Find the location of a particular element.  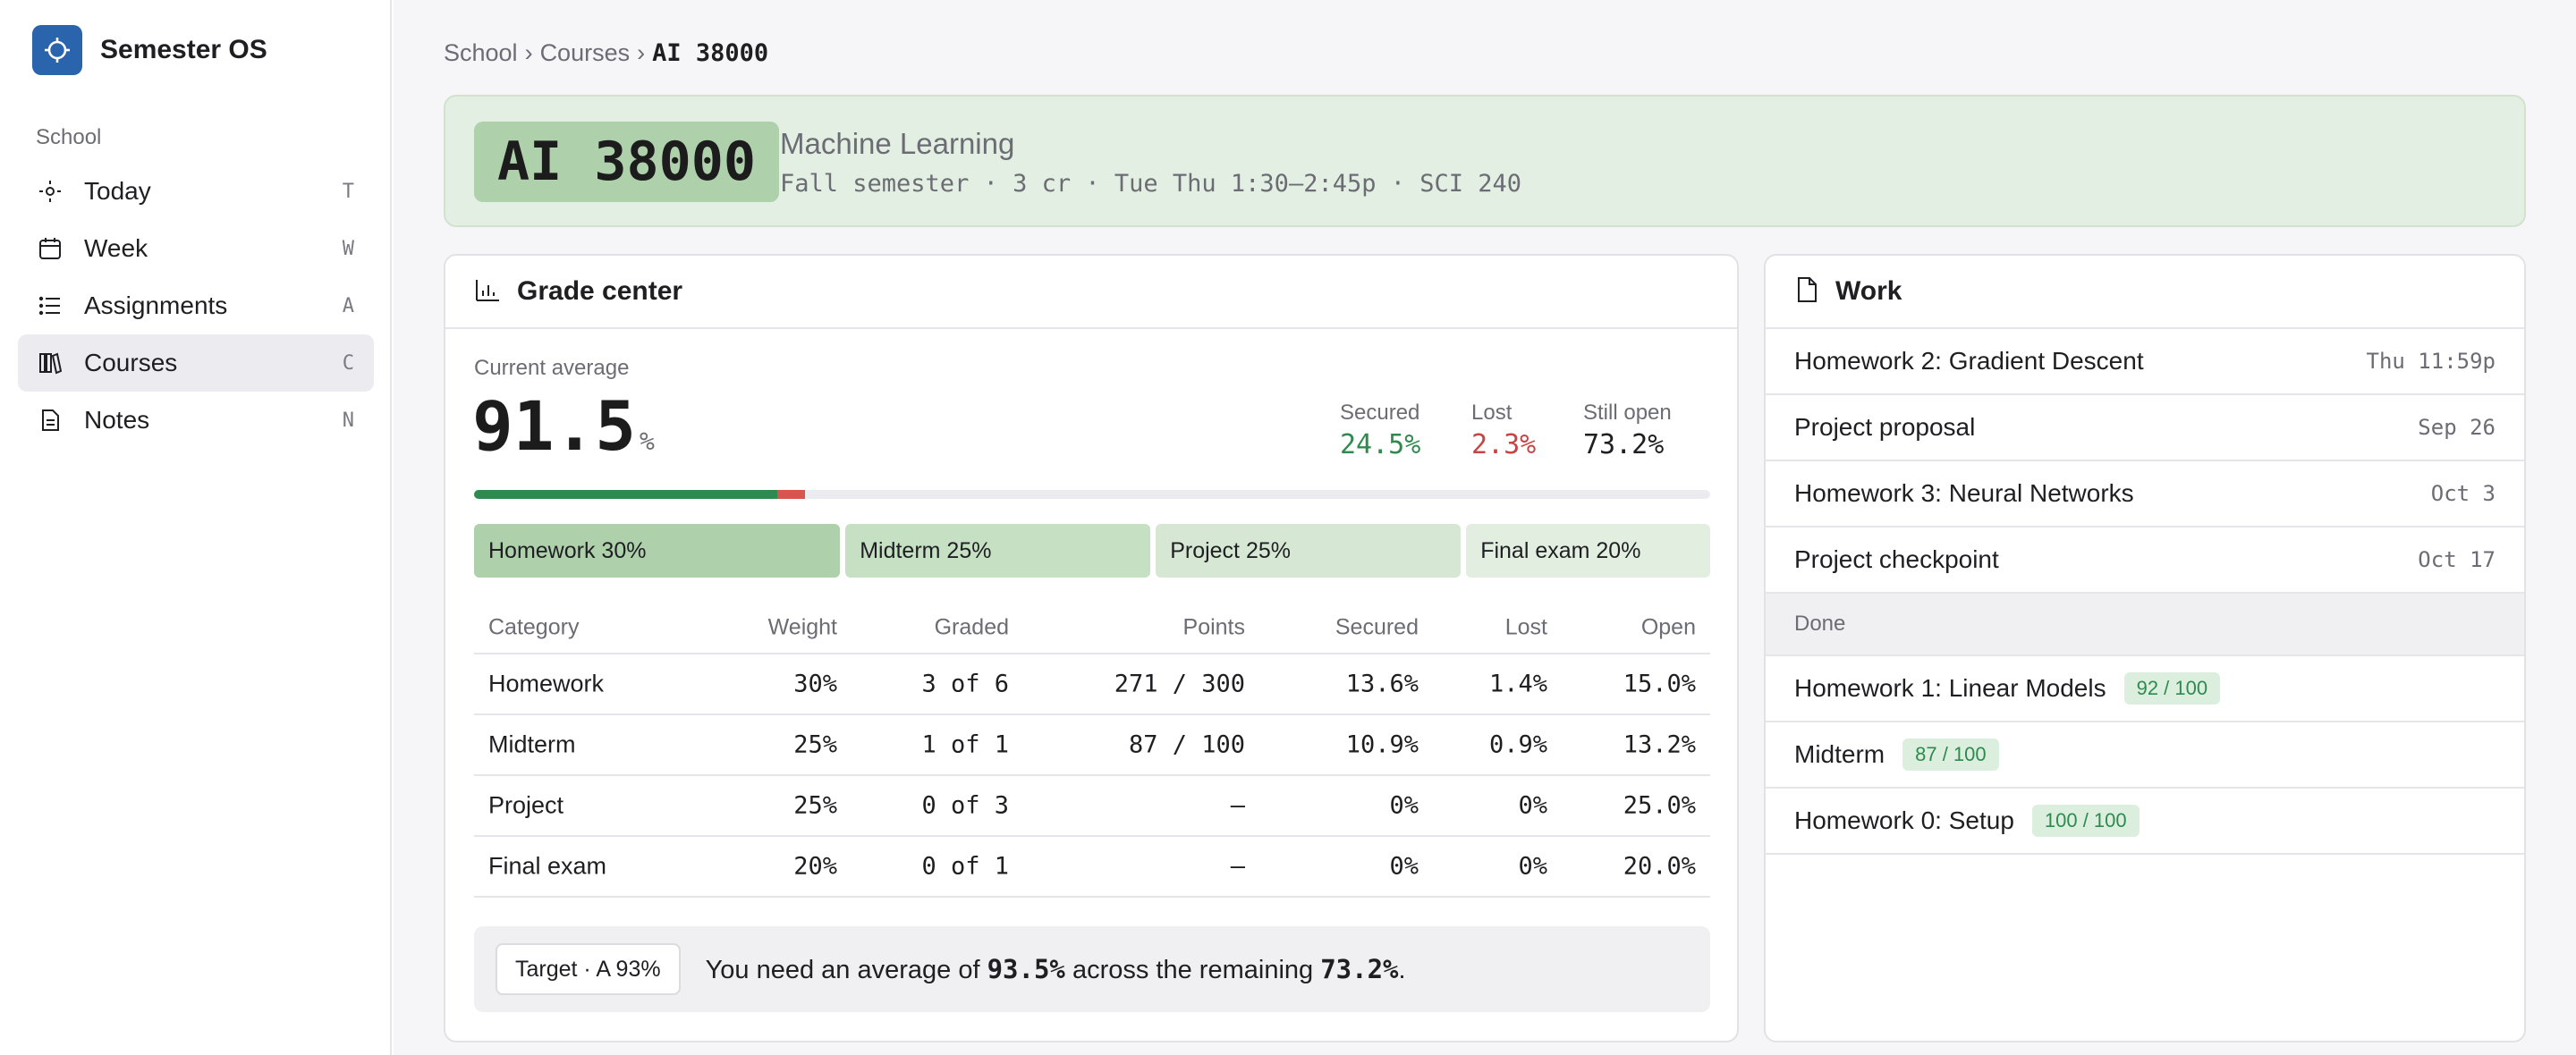

breadcrumb-school: School is located at coordinates (481, 52).